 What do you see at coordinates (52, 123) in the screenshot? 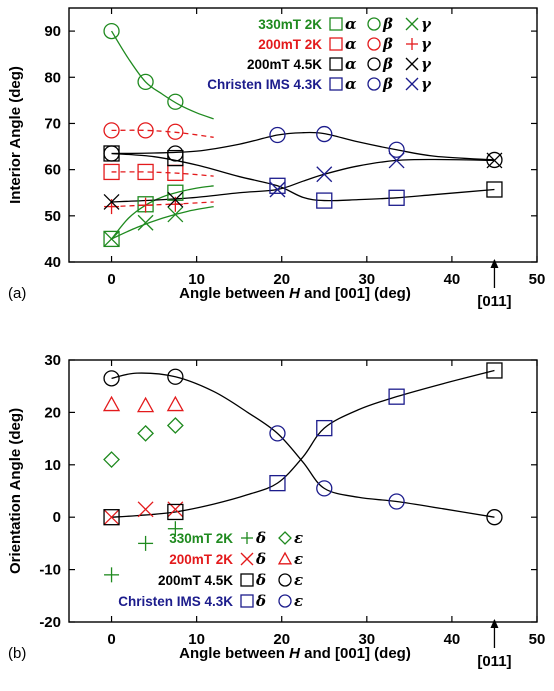
I see `y-tick-label: 70` at bounding box center [52, 123].